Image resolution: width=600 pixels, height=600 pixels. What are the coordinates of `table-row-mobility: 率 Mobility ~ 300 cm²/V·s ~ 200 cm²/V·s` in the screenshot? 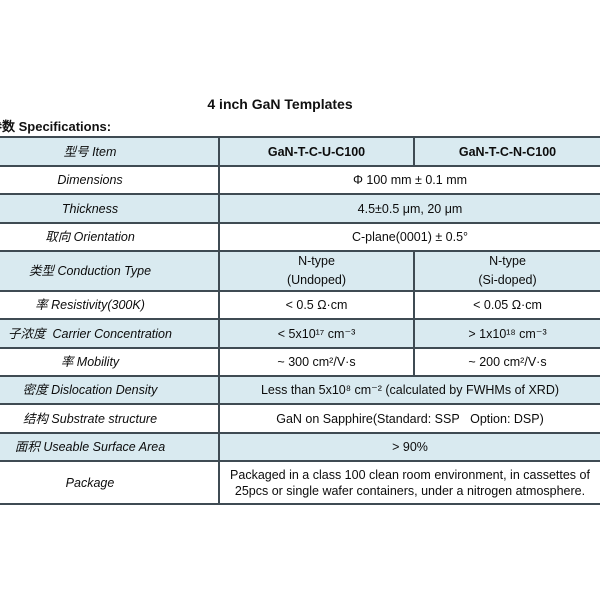 It's located at (300, 362).